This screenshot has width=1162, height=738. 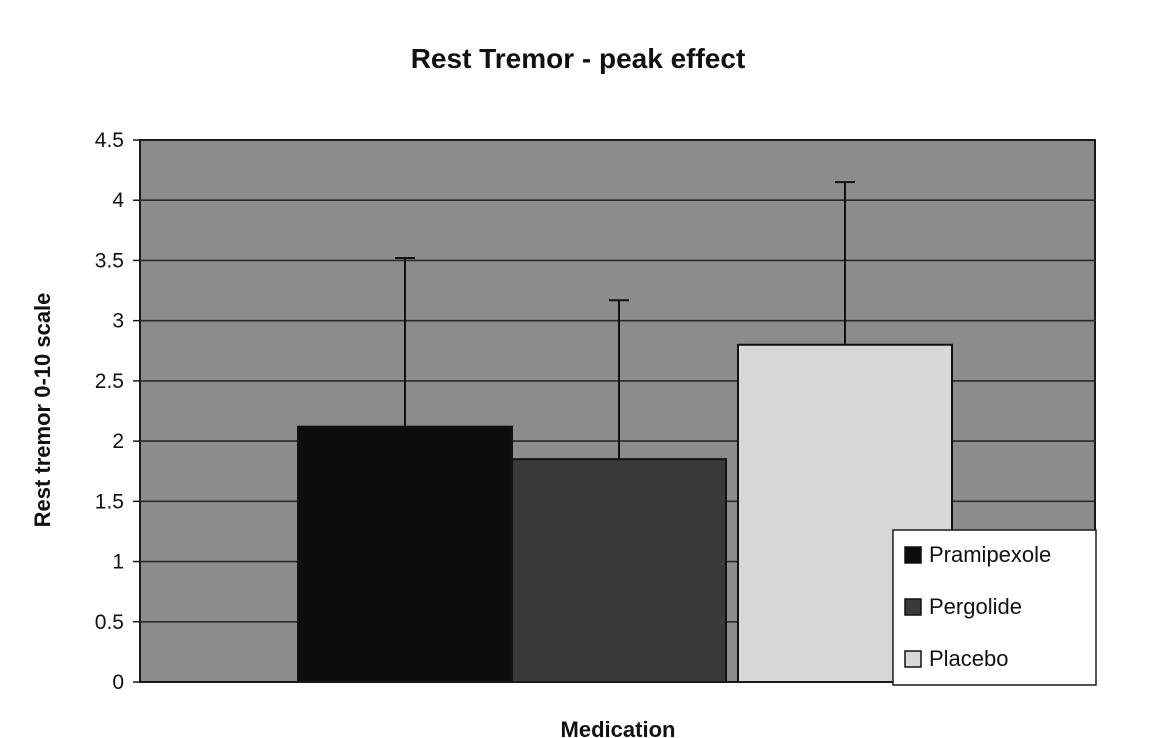 I want to click on legend: Pramipexole Pergolide Placebo, so click(x=994, y=607).